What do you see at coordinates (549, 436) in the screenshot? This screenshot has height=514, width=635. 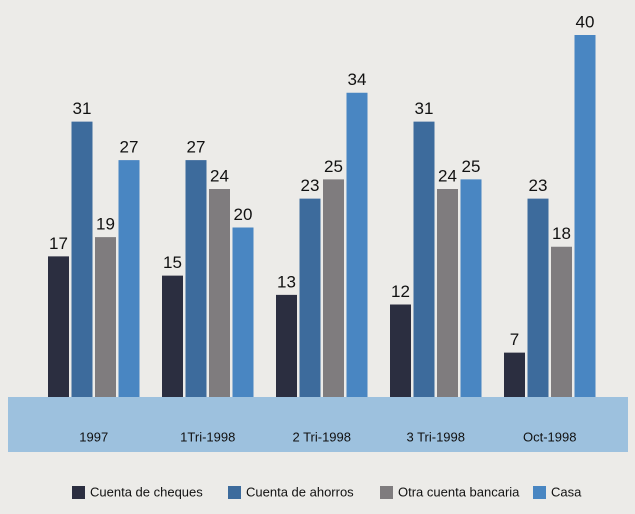 I see `x-tick-label: Oct-1998` at bounding box center [549, 436].